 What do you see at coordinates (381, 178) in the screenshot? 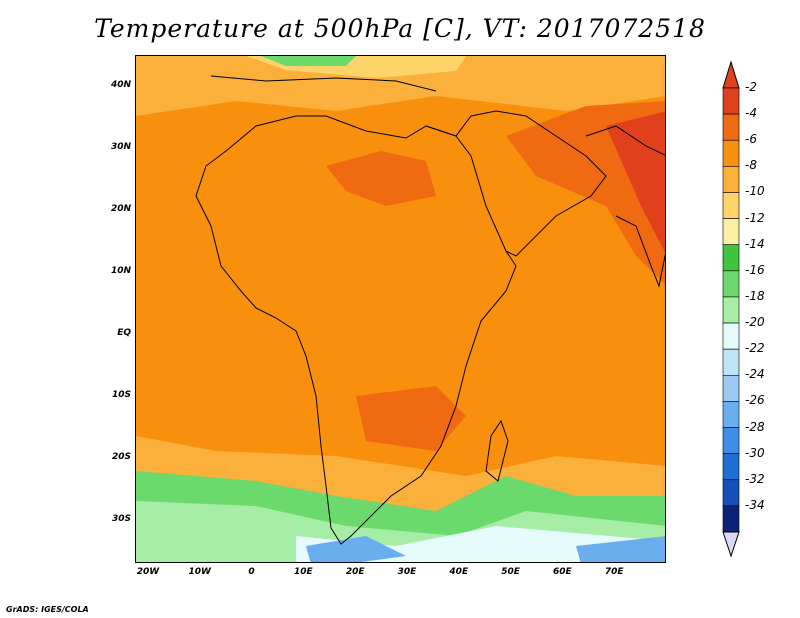
I see `field-sahara-hot` at bounding box center [381, 178].